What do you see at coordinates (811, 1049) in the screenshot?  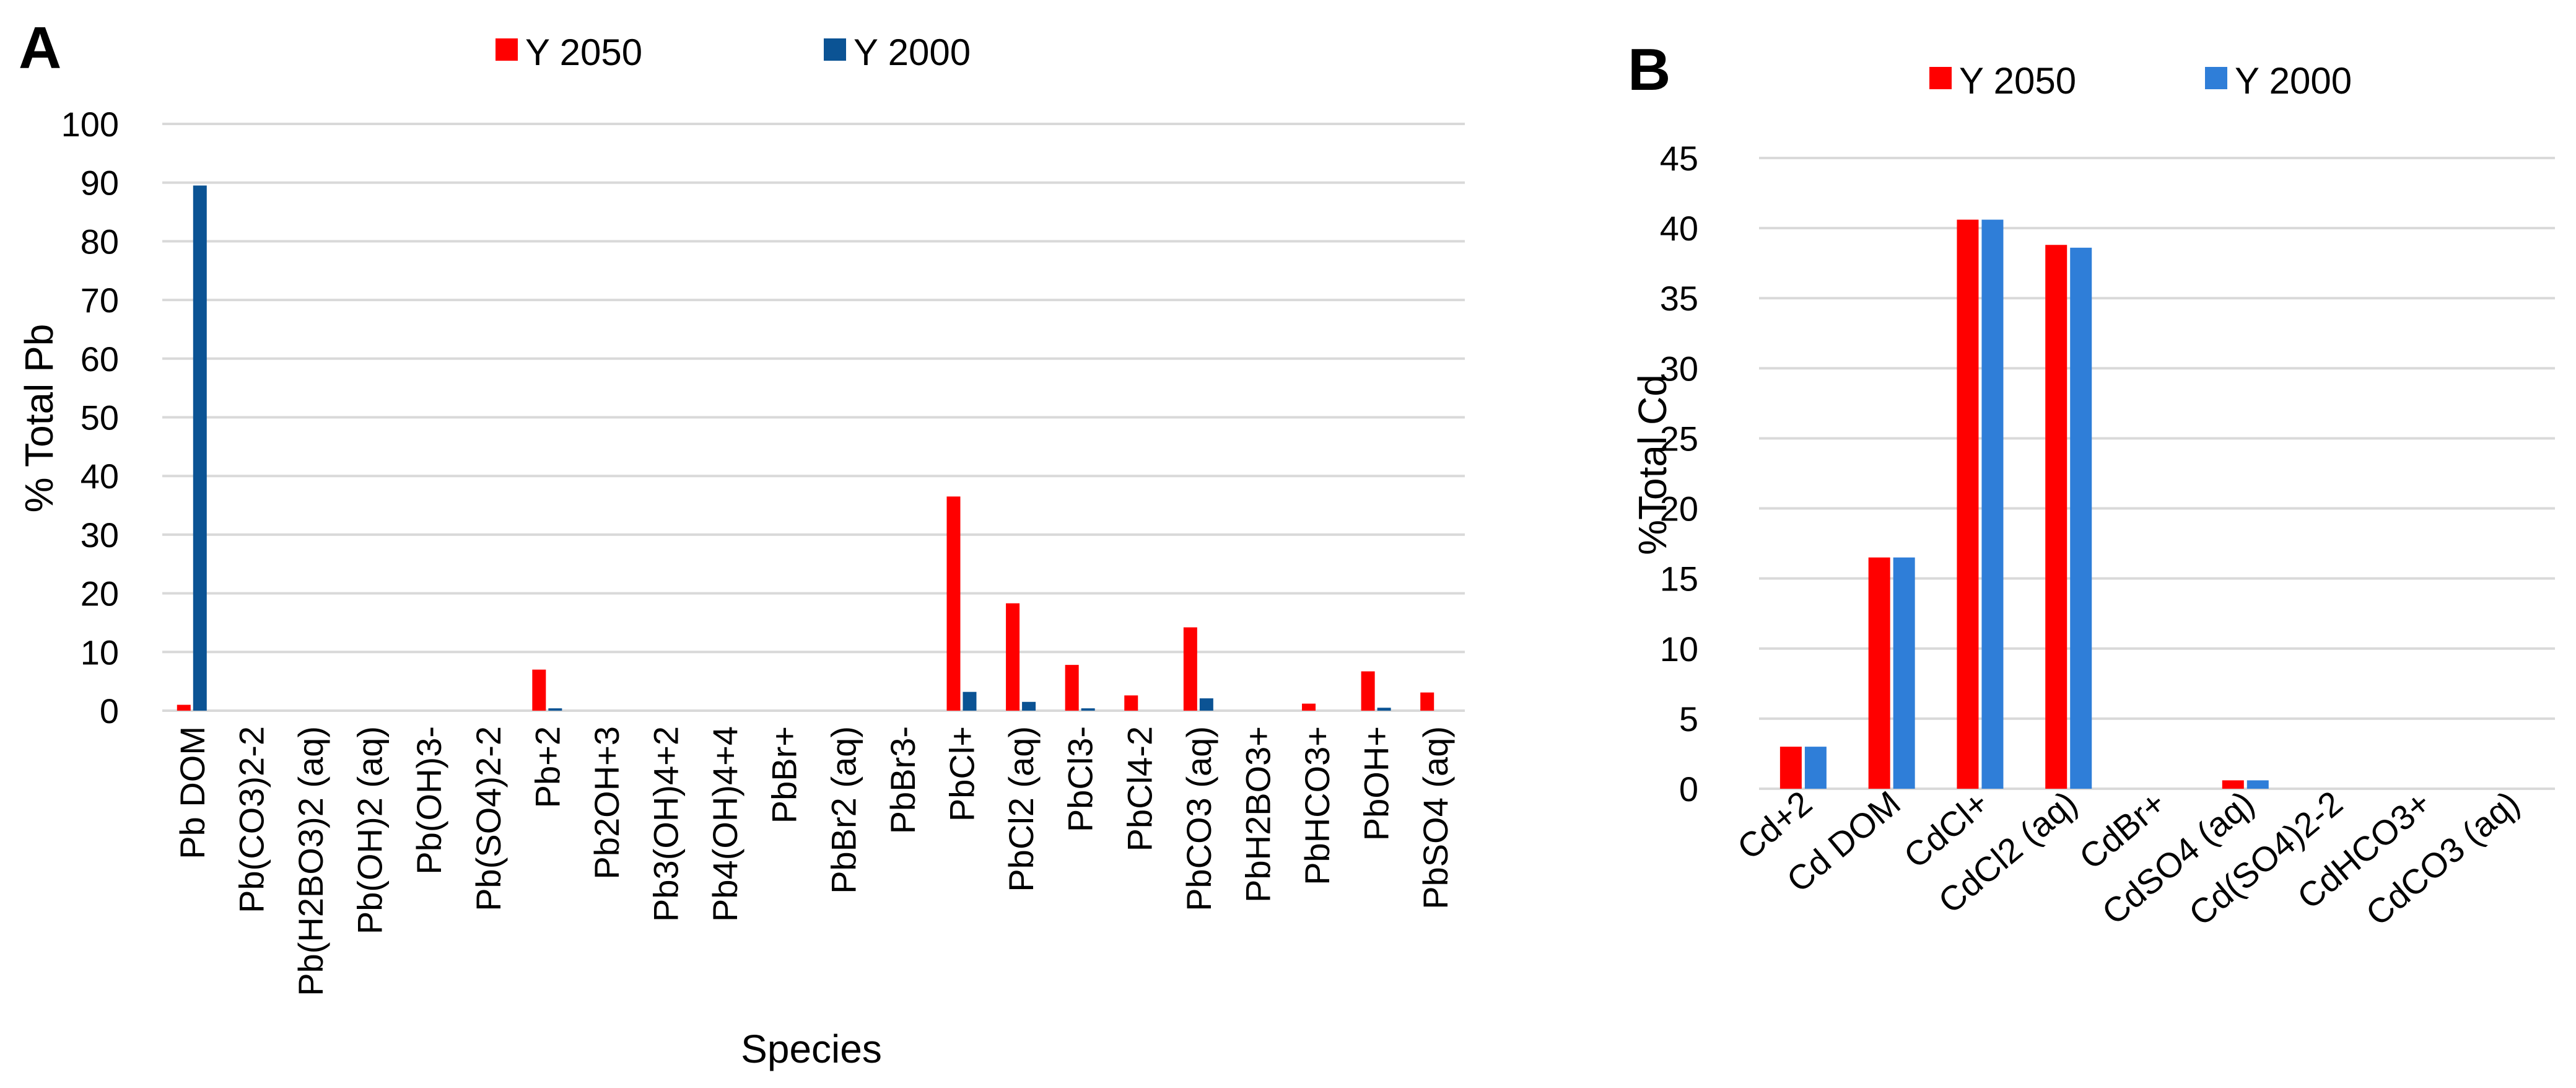 I see `panel-a-x-axis-title: Species` at bounding box center [811, 1049].